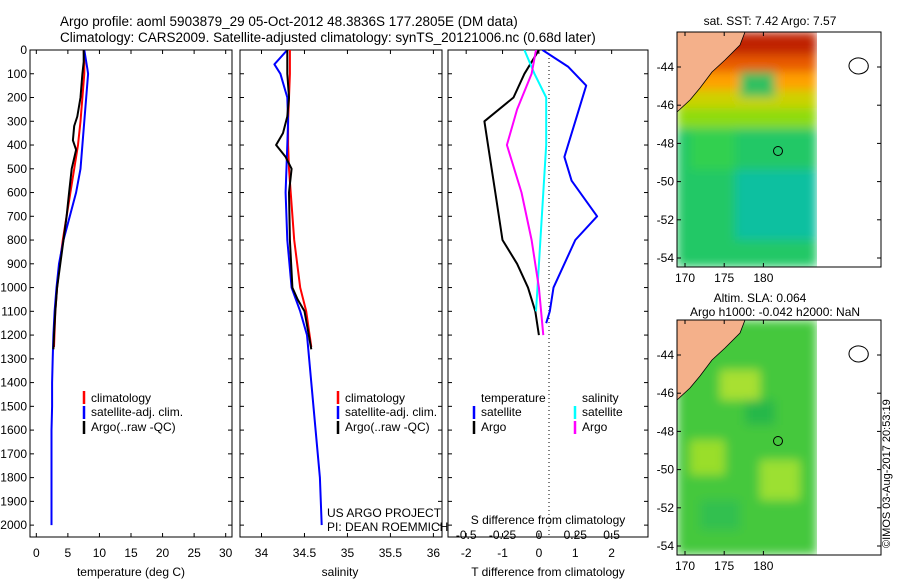  Describe the element at coordinates (494, 427) in the screenshot. I see `legend-t-argo-label: Argo` at that location.